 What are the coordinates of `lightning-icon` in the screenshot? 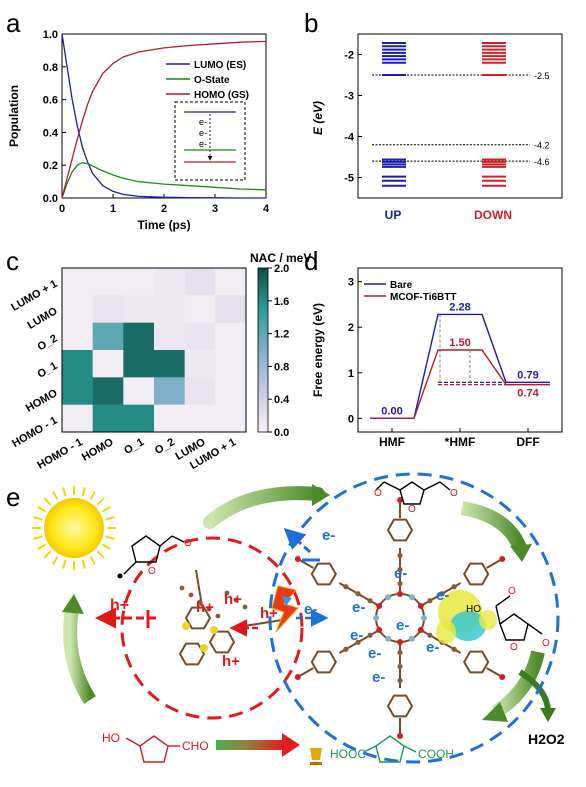 It's located at (285, 609).